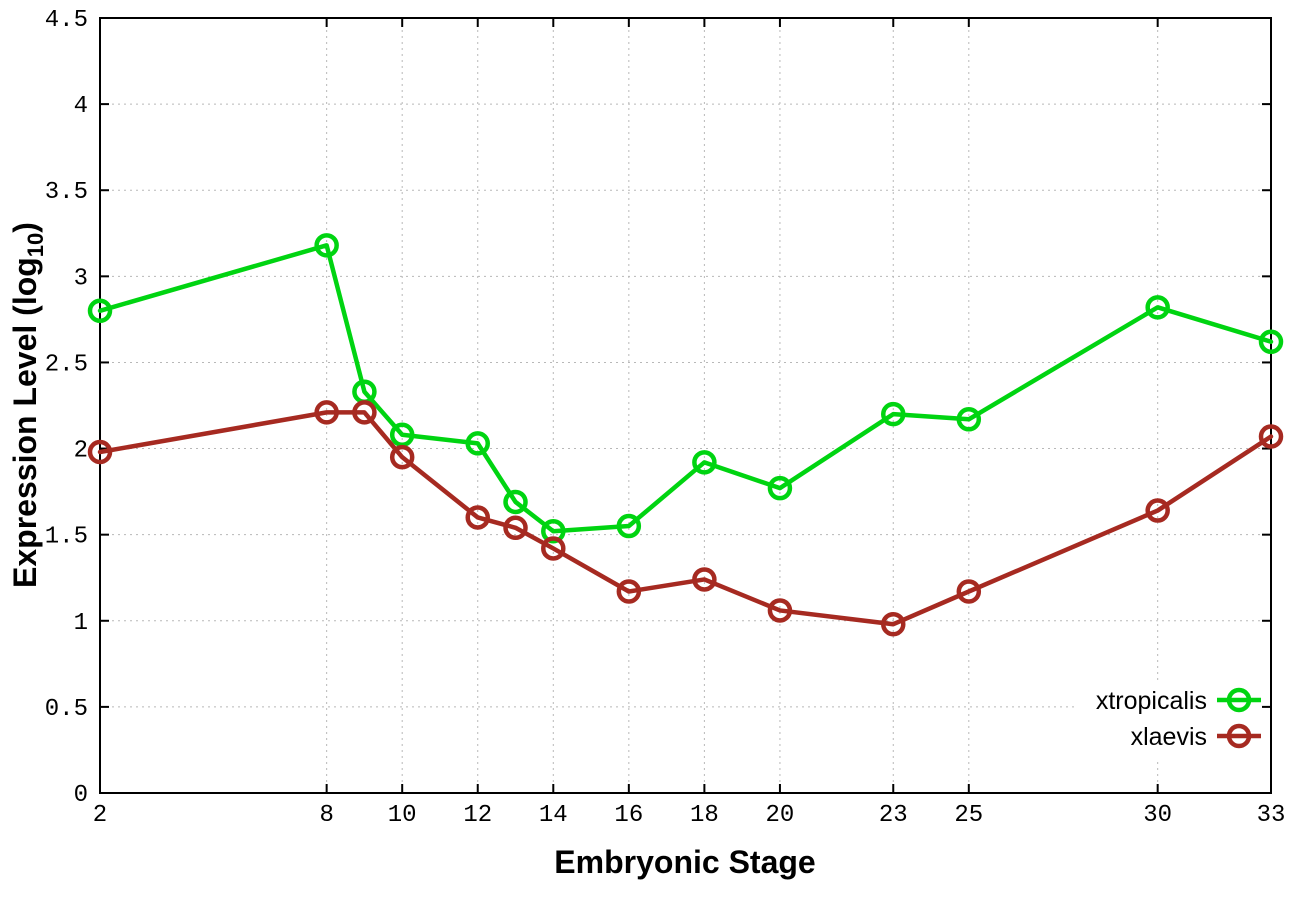 This screenshot has height=907, width=1296. Describe the element at coordinates (780, 815) in the screenshot. I see `x-tick-label: 20` at that location.